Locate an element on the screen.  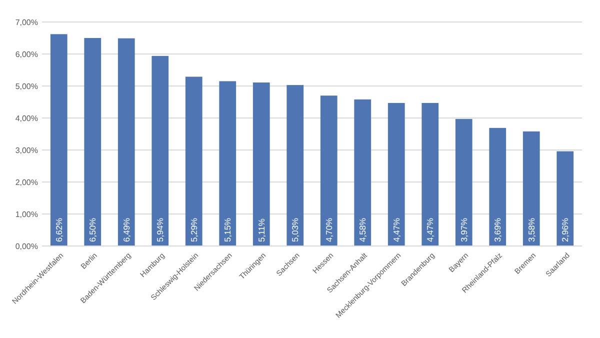
y-tick-label: 1,00% is located at coordinates (26, 214).